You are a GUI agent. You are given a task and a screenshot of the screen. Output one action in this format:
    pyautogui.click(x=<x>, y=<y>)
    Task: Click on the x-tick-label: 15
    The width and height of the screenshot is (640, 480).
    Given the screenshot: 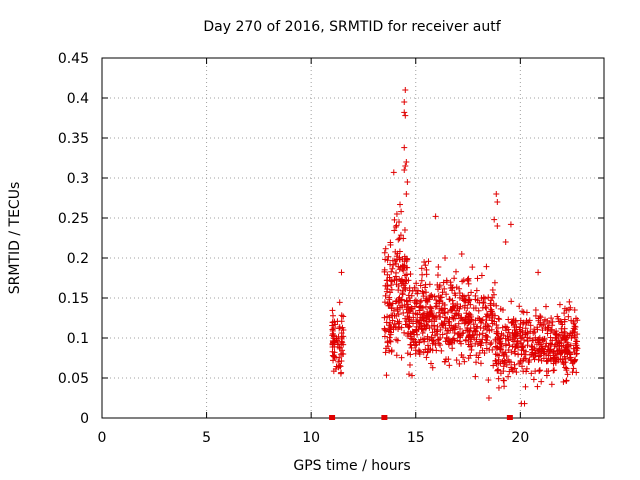 What is the action you would take?
    pyautogui.click(x=416, y=438)
    